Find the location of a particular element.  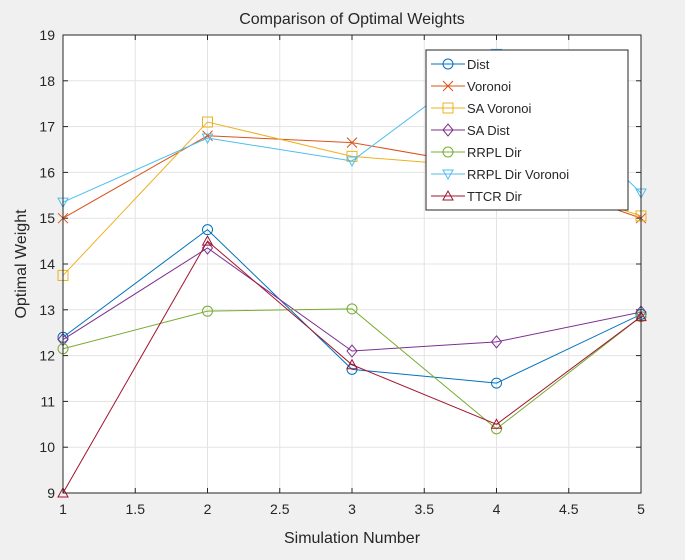

y-tick-label: 14 is located at coordinates (47, 264).